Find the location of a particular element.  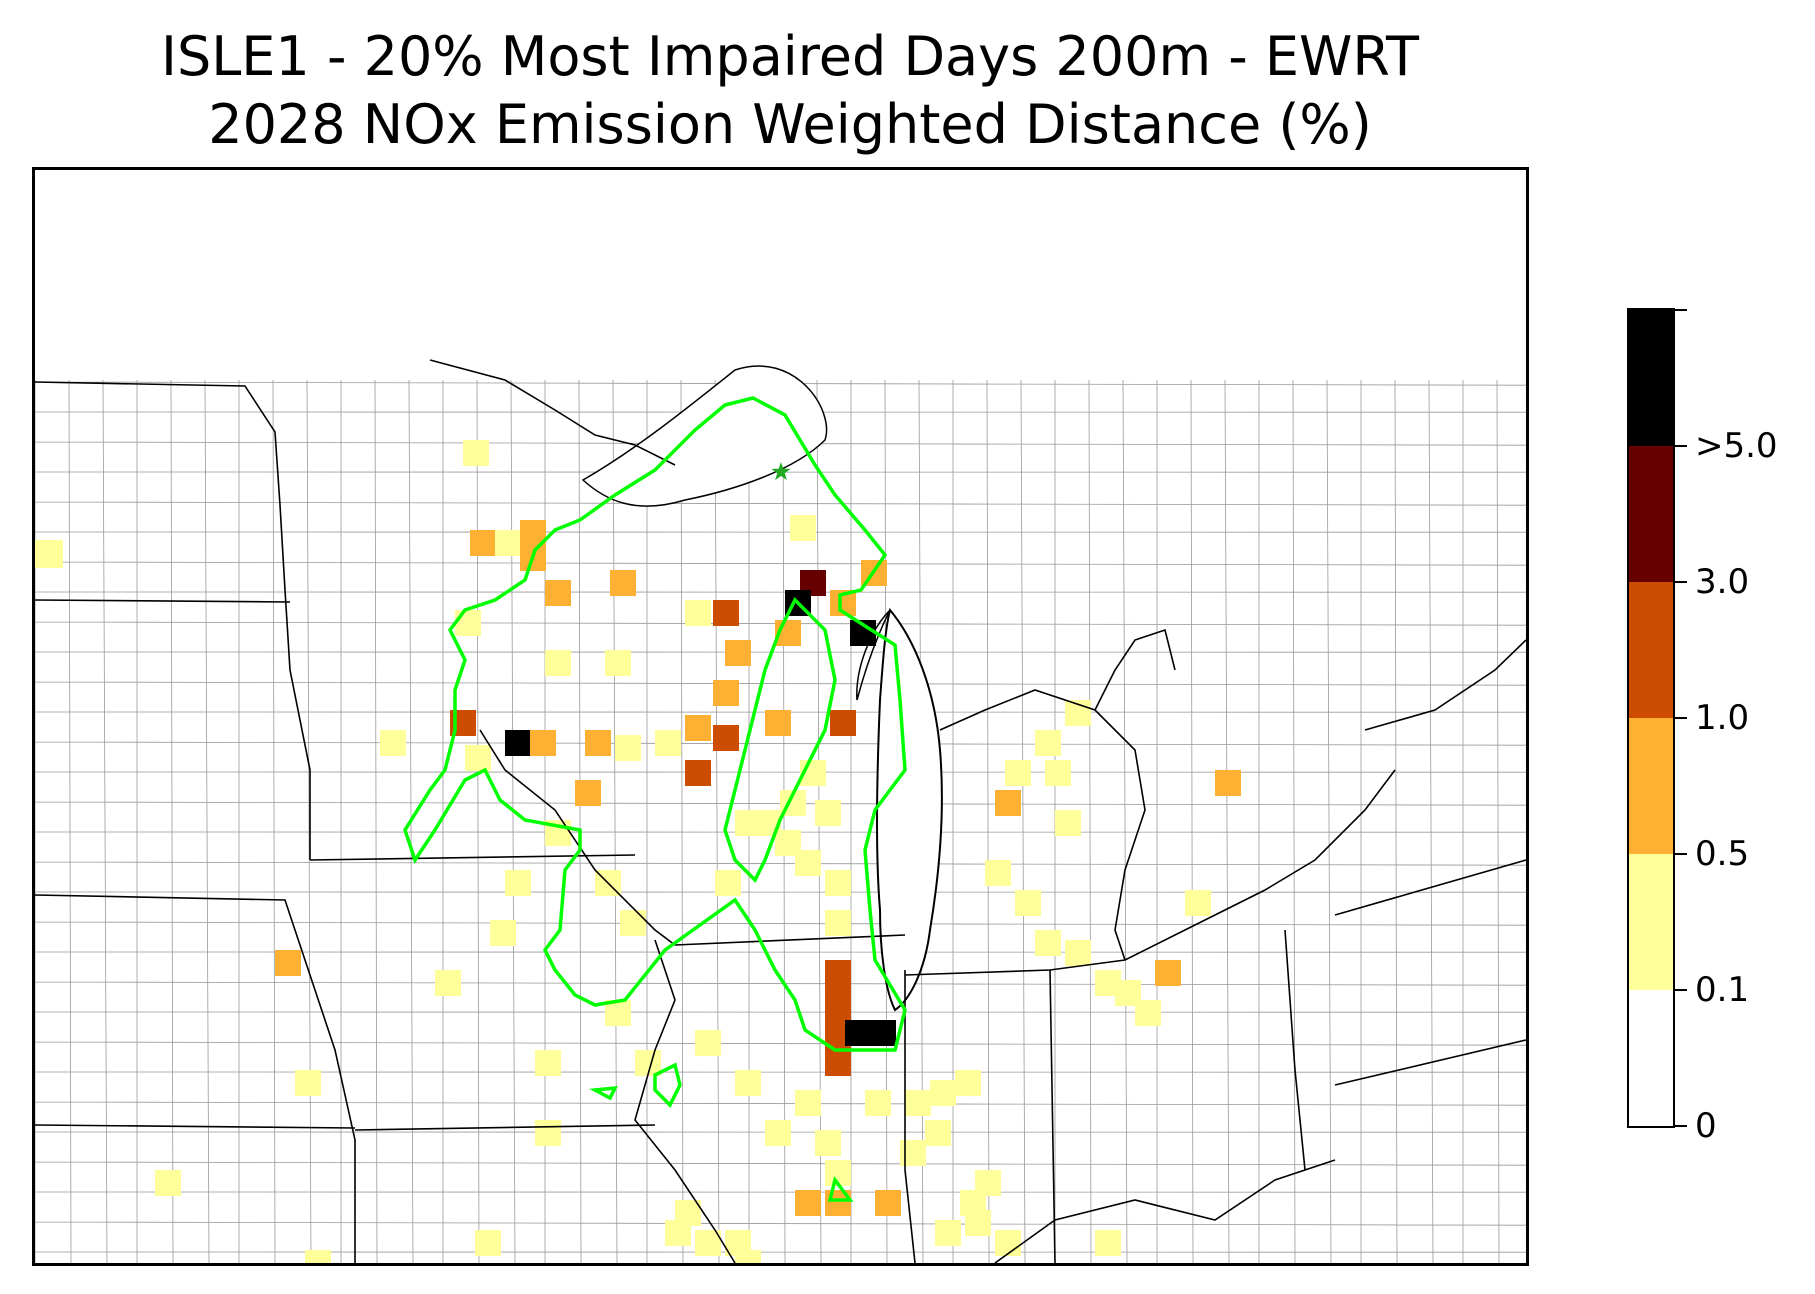

receptor-marker is located at coordinates (781, 471).